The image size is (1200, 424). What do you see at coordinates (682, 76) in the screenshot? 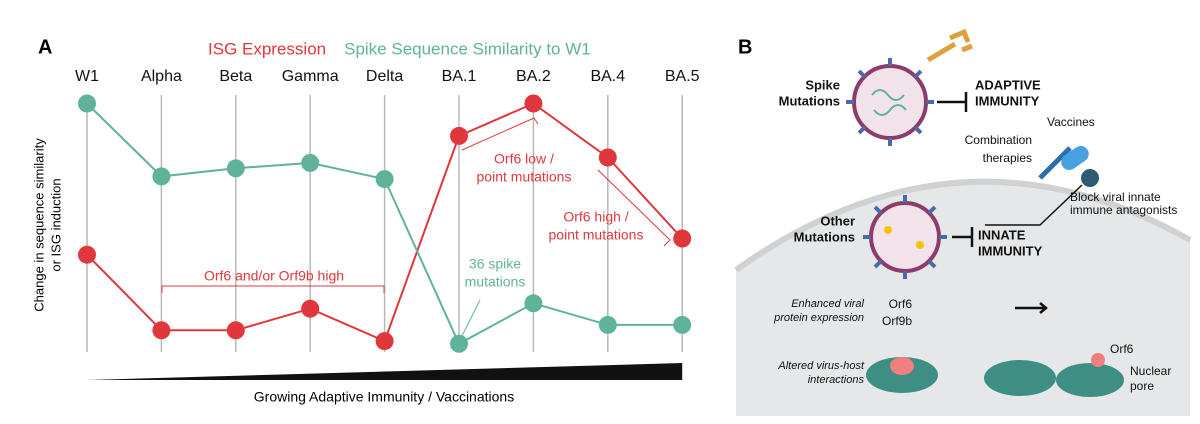
I see `x-tick-label: BA.5` at bounding box center [682, 76].